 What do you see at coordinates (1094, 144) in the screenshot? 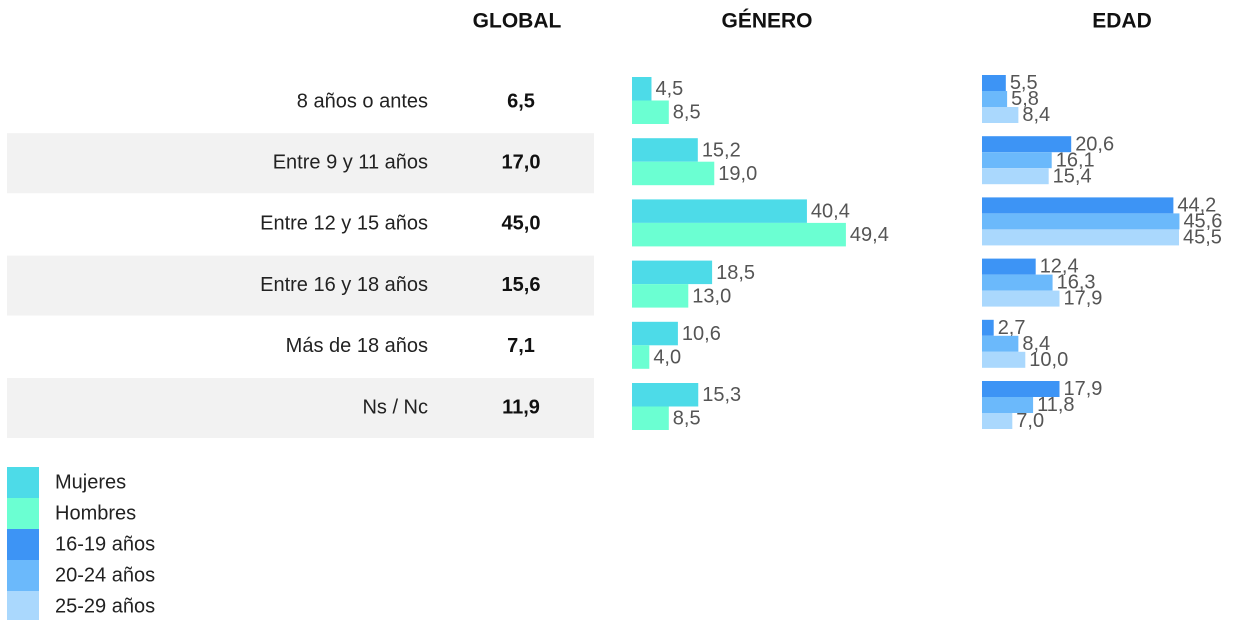
I see `value-label: 20,6` at bounding box center [1094, 144].